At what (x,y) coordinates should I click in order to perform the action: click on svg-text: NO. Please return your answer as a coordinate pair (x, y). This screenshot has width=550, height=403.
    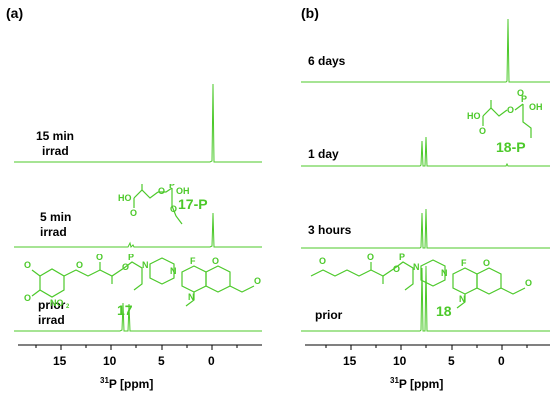
    Looking at the image, I should click on (57, 303).